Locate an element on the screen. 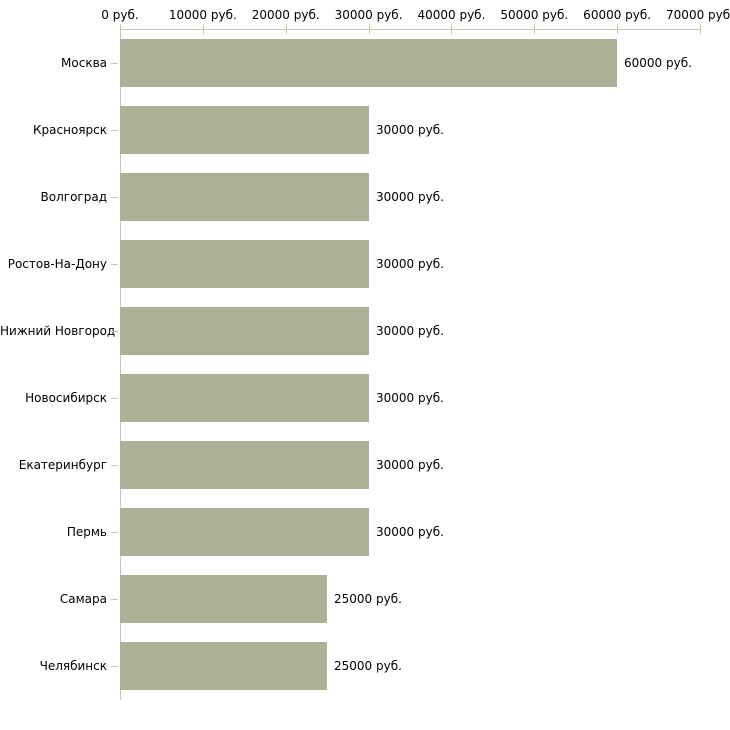 Image resolution: width=730 pixels, height=730 pixels. chart-row: Ростов-На-Дону 30000 руб. is located at coordinates (365, 263).